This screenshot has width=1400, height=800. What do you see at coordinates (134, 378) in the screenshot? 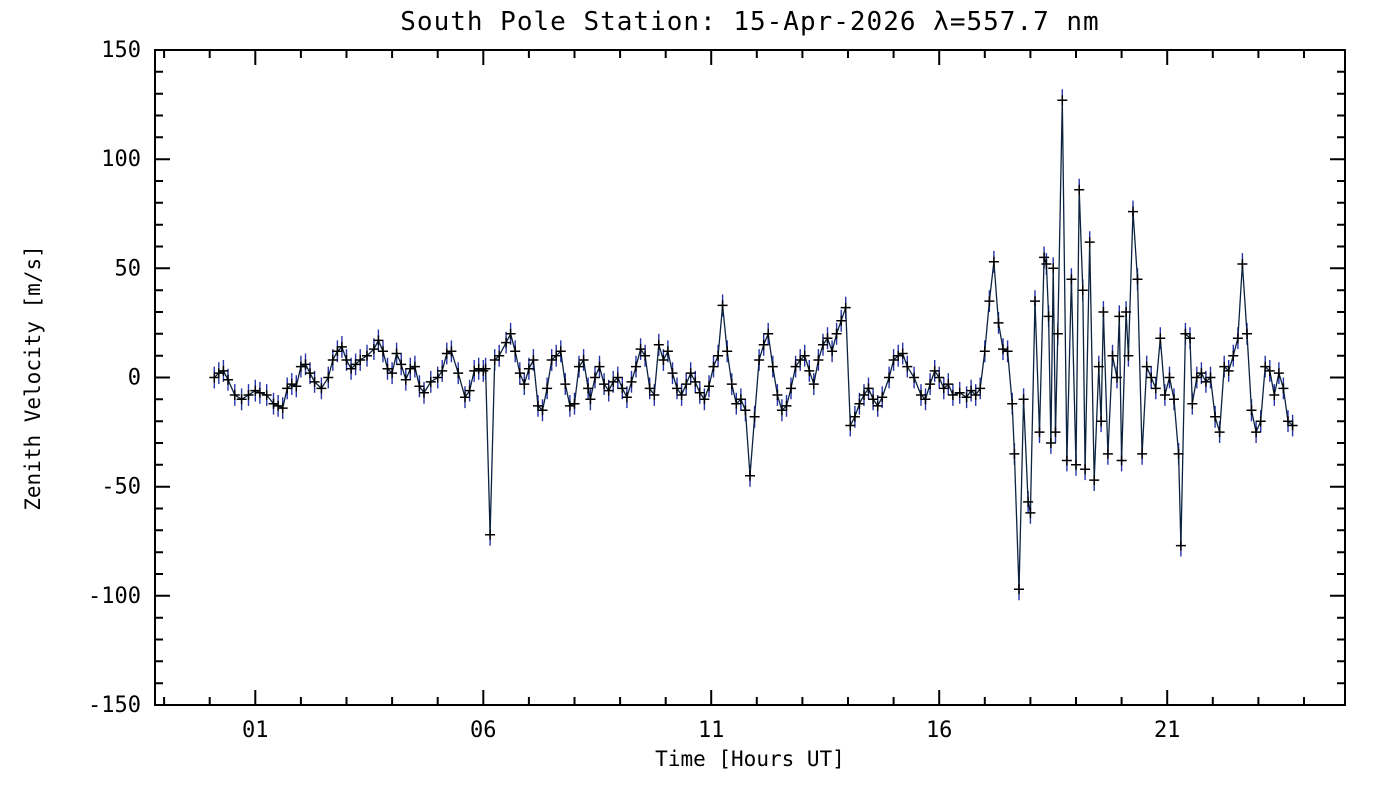
I see `y-tick-label: 0` at bounding box center [134, 378].